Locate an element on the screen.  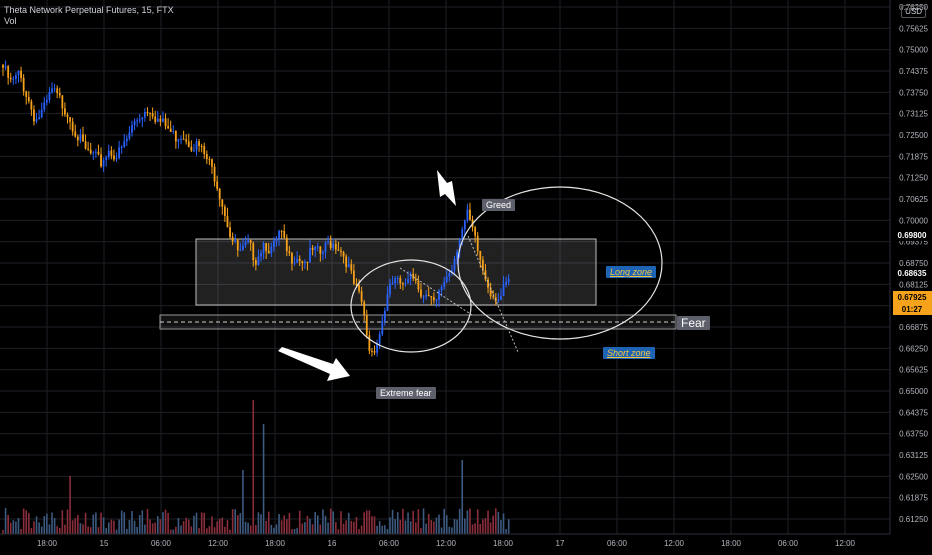
y-tick-label: 0.70000 is located at coordinates (913, 220).